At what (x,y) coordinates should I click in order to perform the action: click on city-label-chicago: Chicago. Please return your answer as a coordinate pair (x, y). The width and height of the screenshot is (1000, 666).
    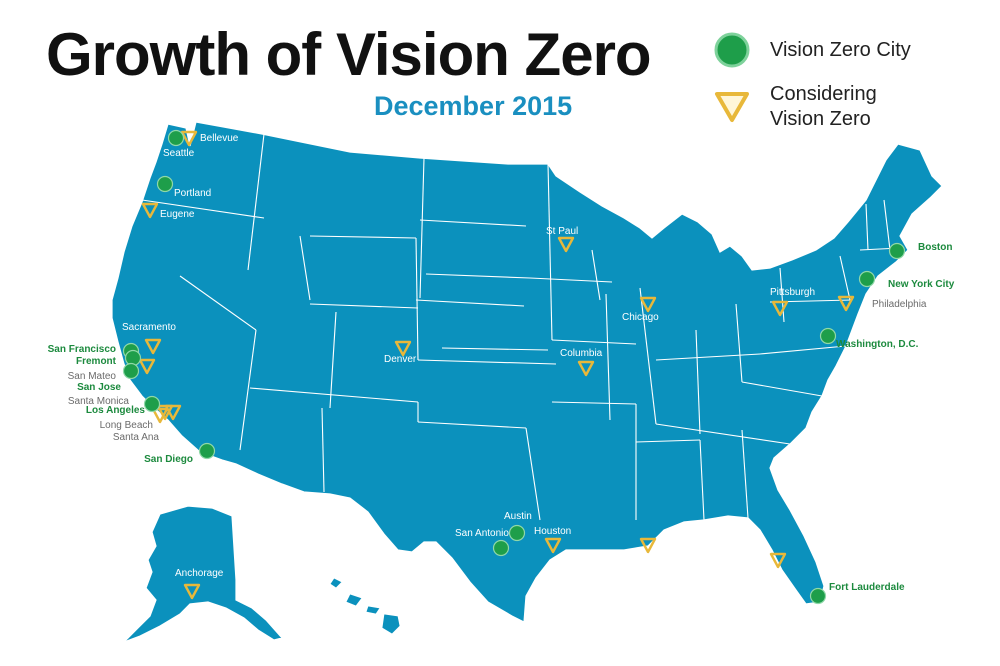
    Looking at the image, I should click on (640, 317).